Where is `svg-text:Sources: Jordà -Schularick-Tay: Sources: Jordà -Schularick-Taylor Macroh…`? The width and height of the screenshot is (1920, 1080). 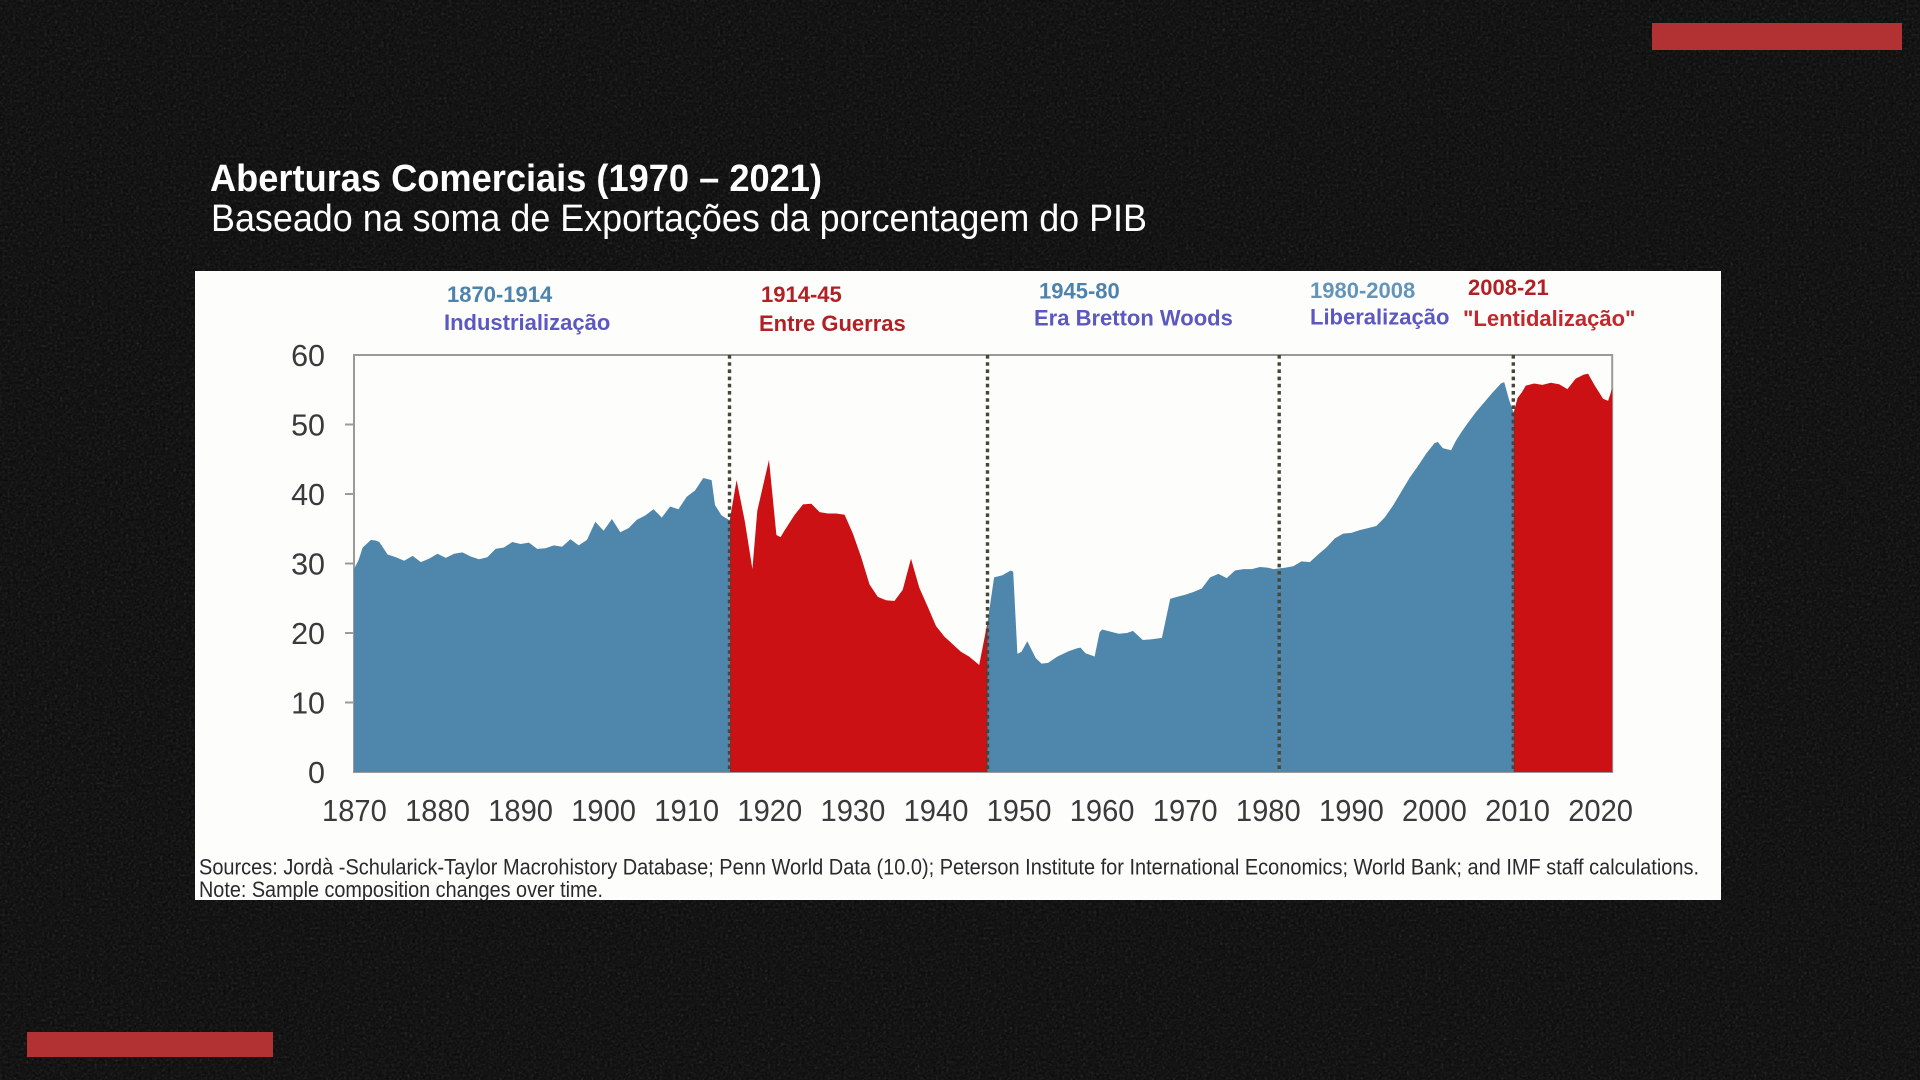
svg-text:Sources: Jordà -Schularick-Tay: Sources: Jordà -Schularick-Taylor Macroh… is located at coordinates (949, 867).